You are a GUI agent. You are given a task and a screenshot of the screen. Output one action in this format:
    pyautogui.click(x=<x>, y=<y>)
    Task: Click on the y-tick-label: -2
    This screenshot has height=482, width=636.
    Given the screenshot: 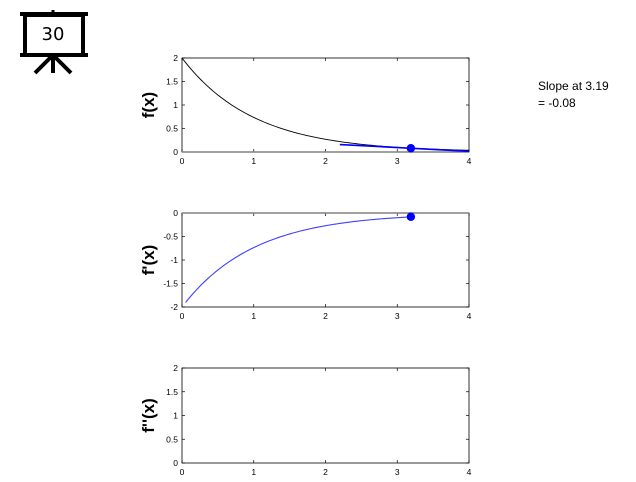 What is the action you would take?
    pyautogui.click(x=174, y=307)
    